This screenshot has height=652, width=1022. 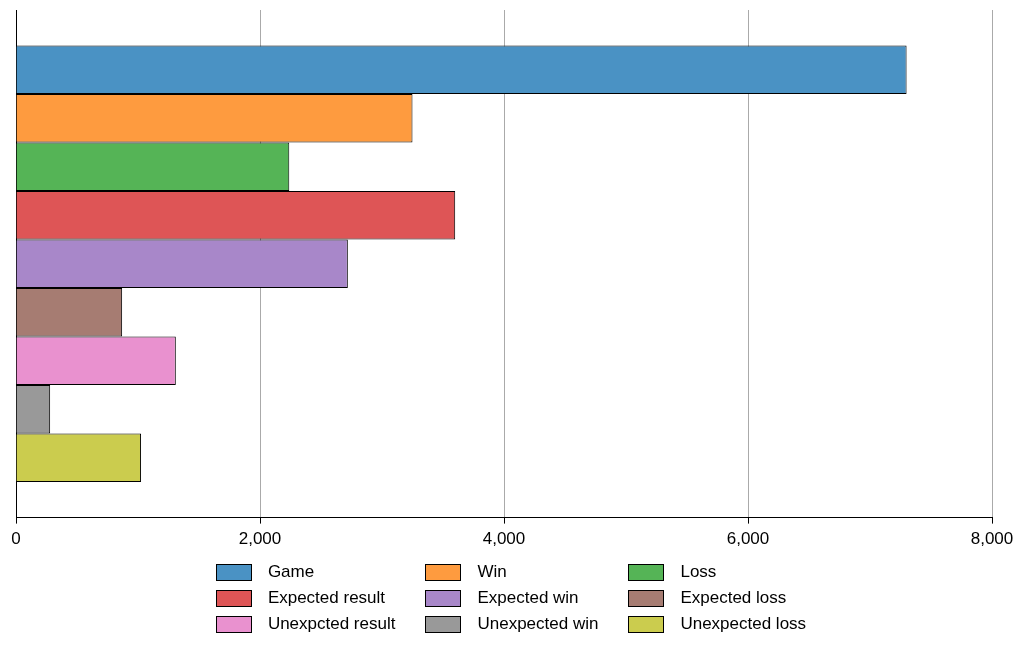 I want to click on legend-label: Unexpcted result, so click(x=331, y=624).